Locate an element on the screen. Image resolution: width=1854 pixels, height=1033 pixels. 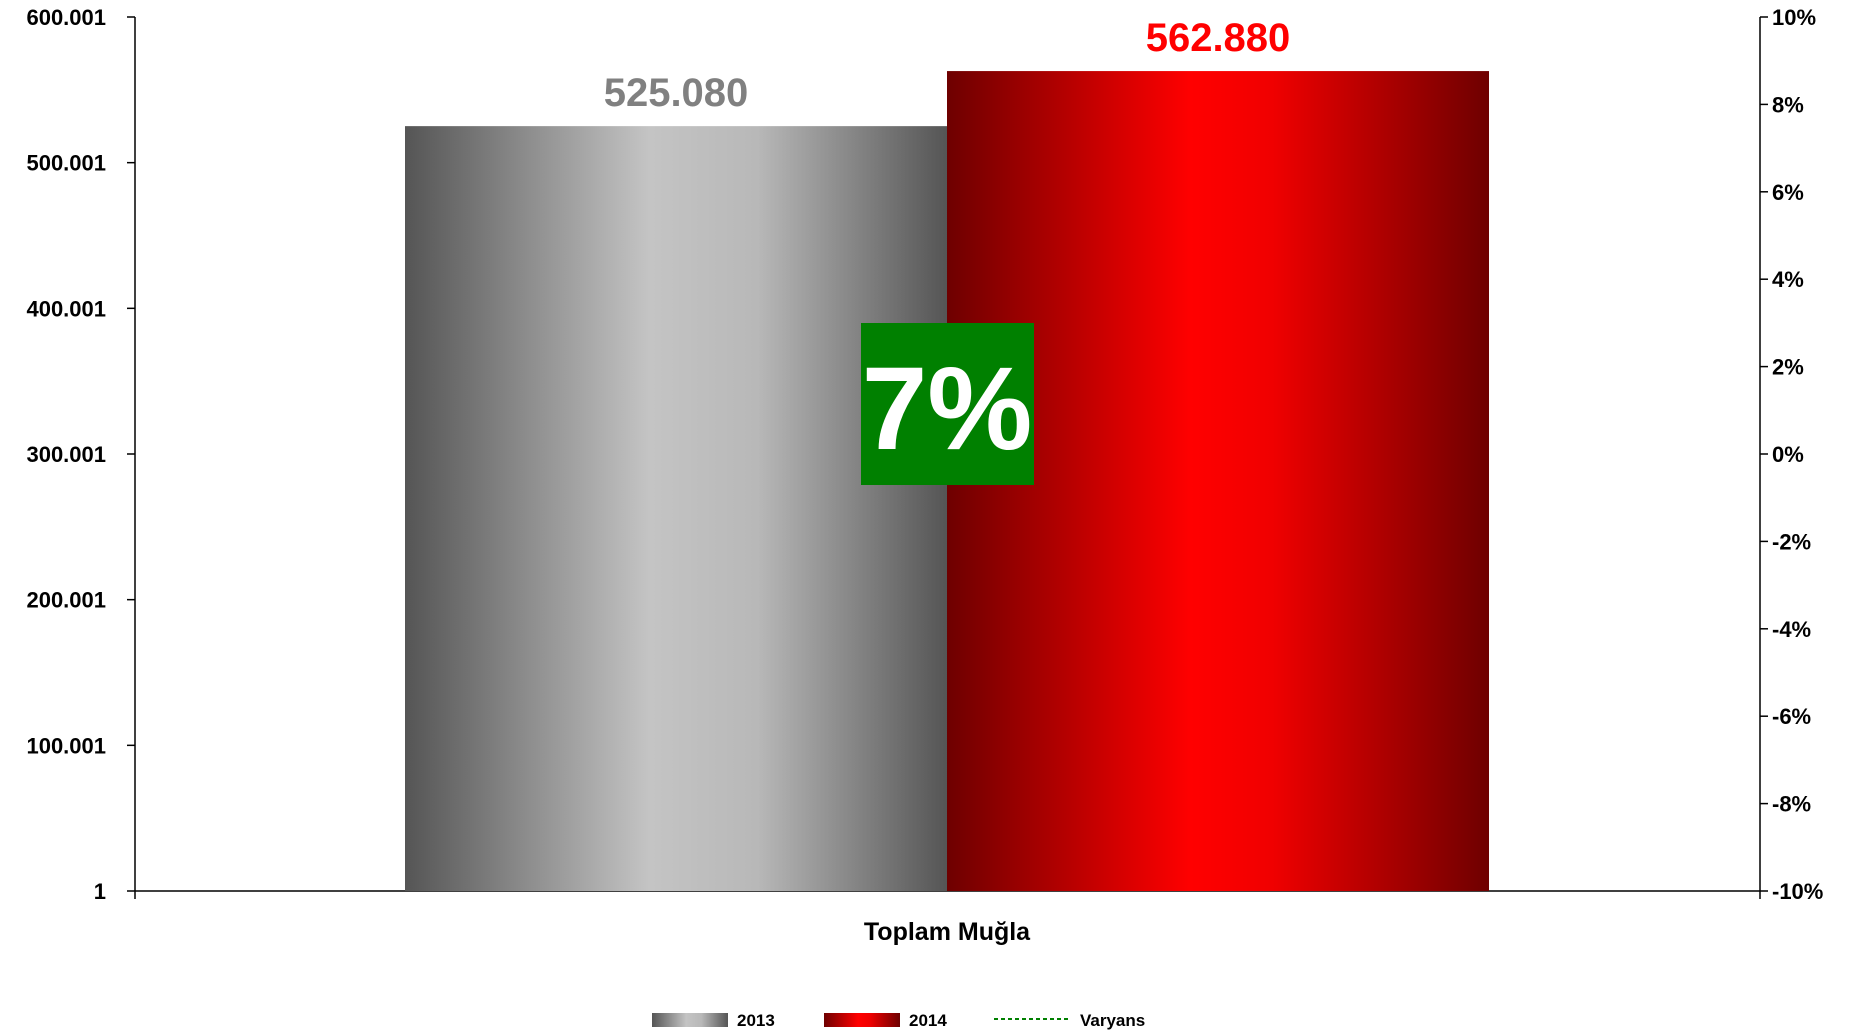
data-label-2014: 562.880 is located at coordinates (1218, 38).